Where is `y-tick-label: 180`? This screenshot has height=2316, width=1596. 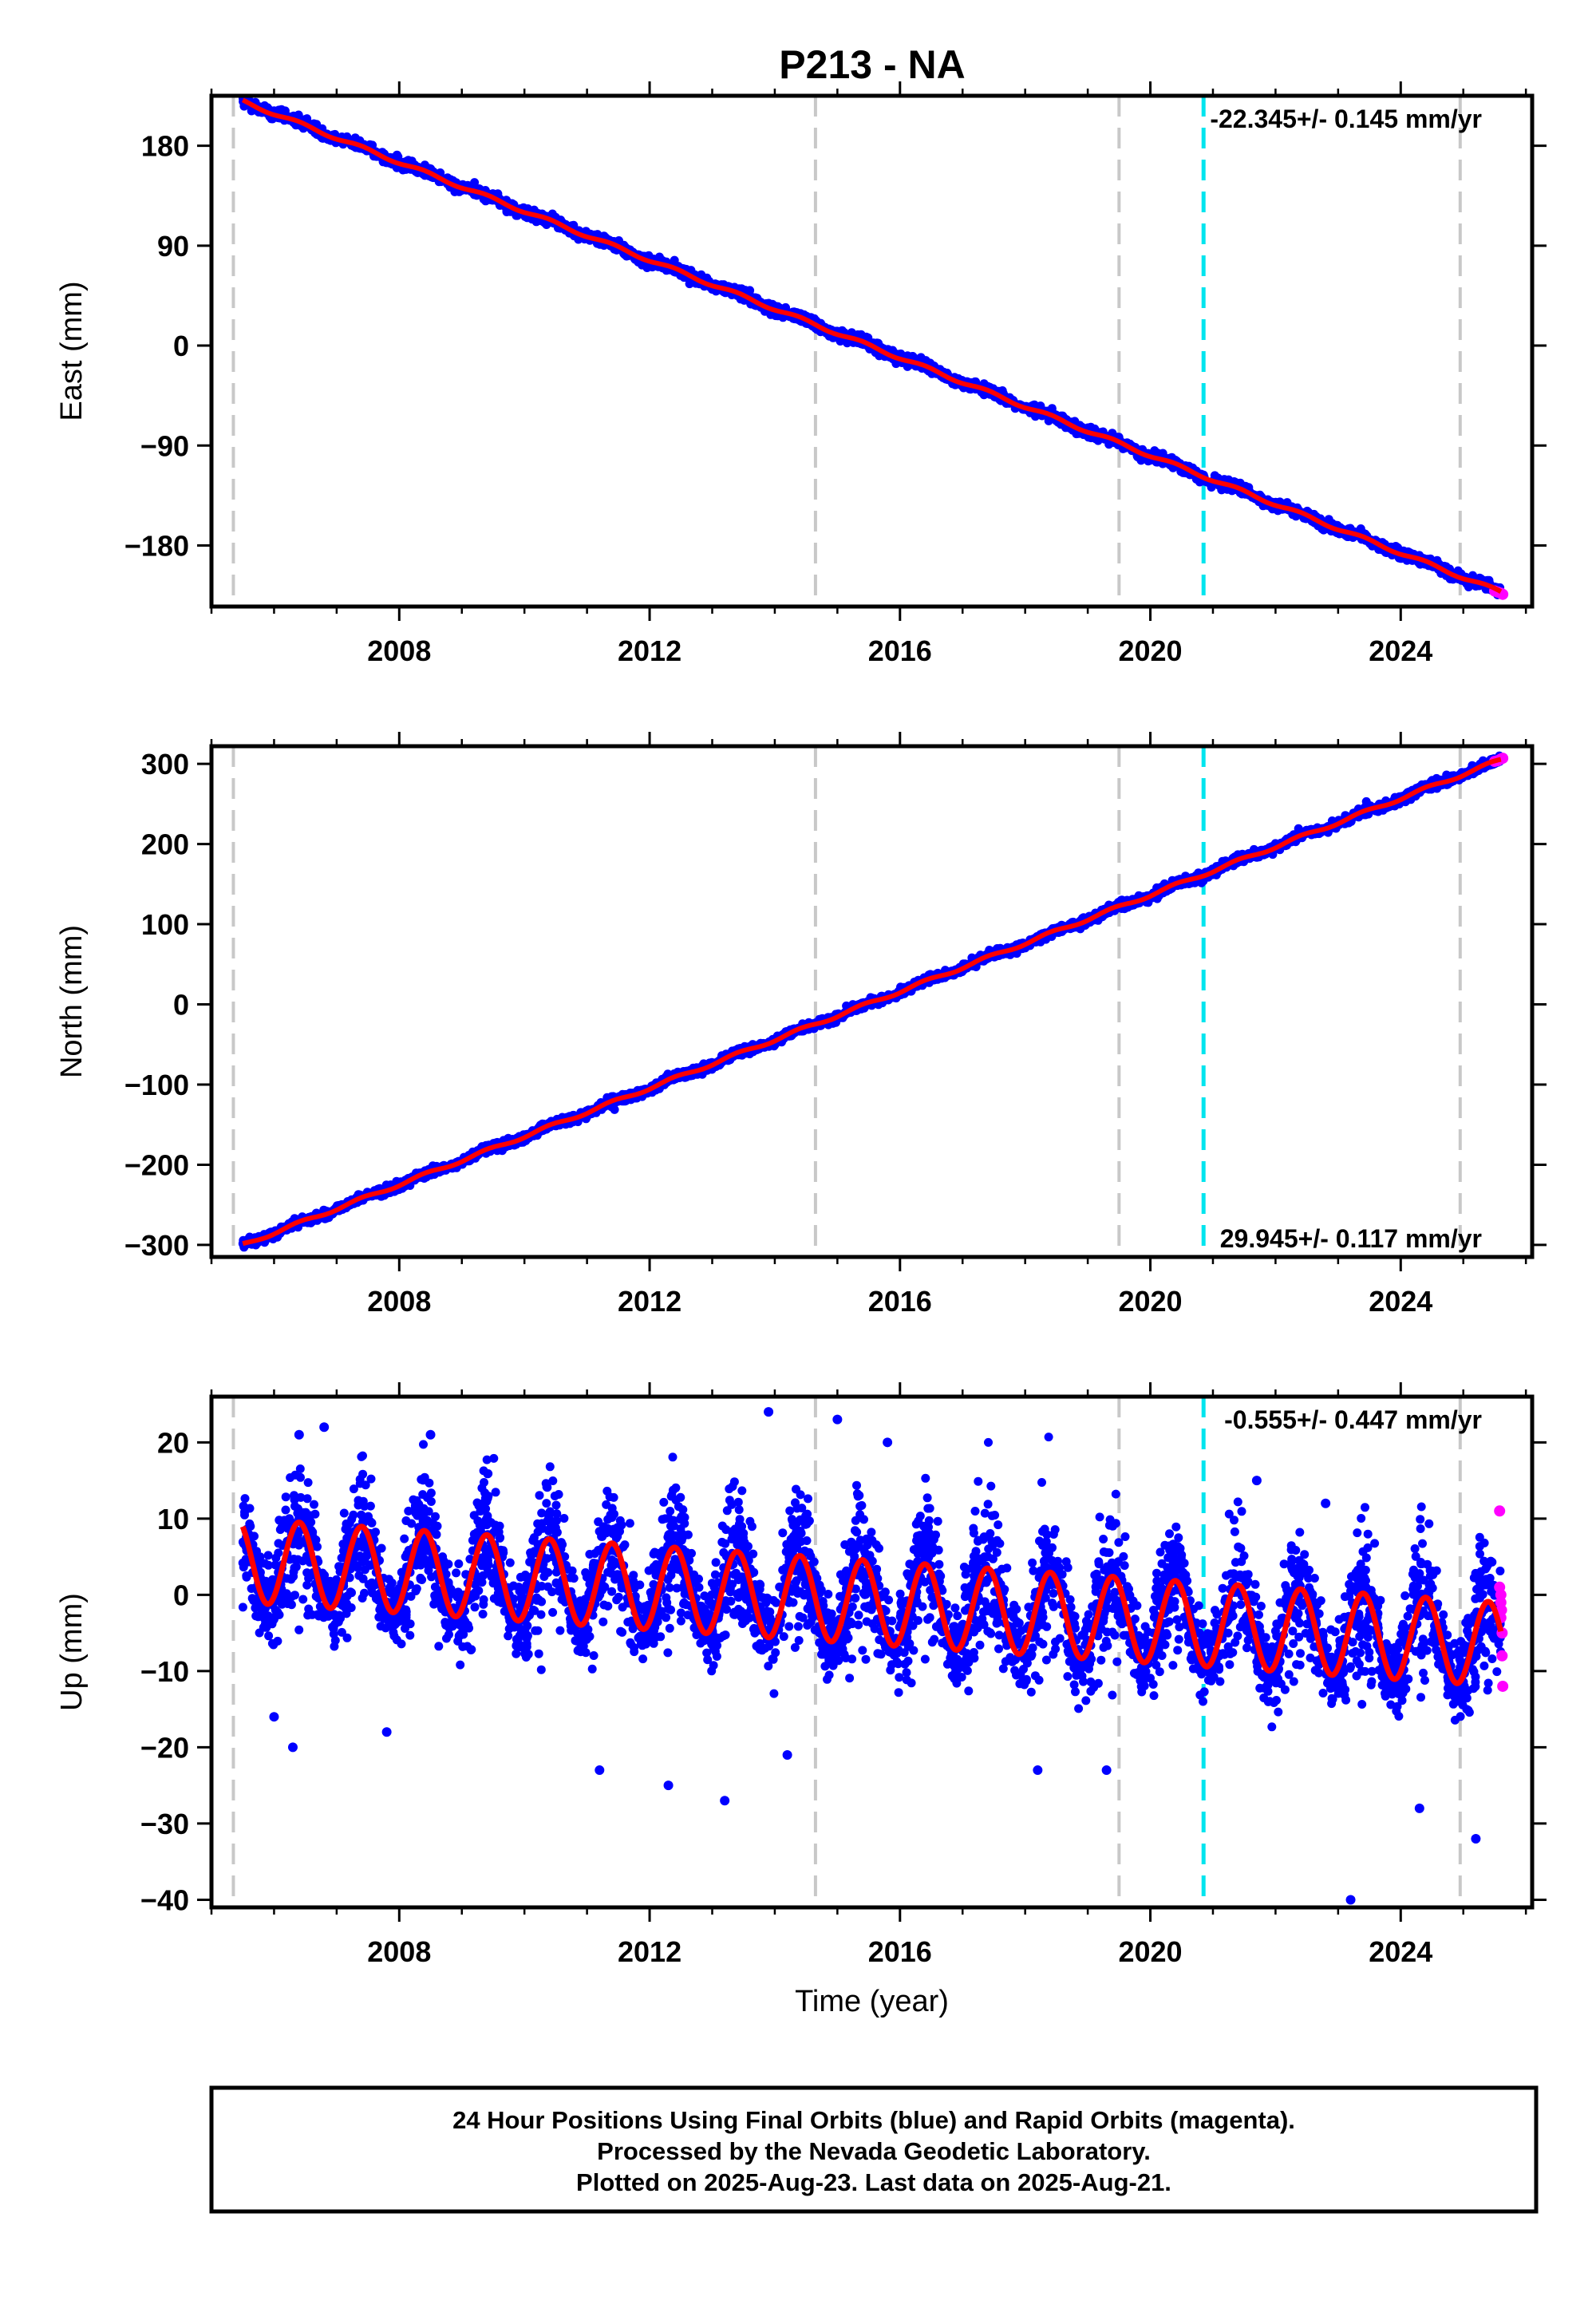 y-tick-label: 180 is located at coordinates (165, 146).